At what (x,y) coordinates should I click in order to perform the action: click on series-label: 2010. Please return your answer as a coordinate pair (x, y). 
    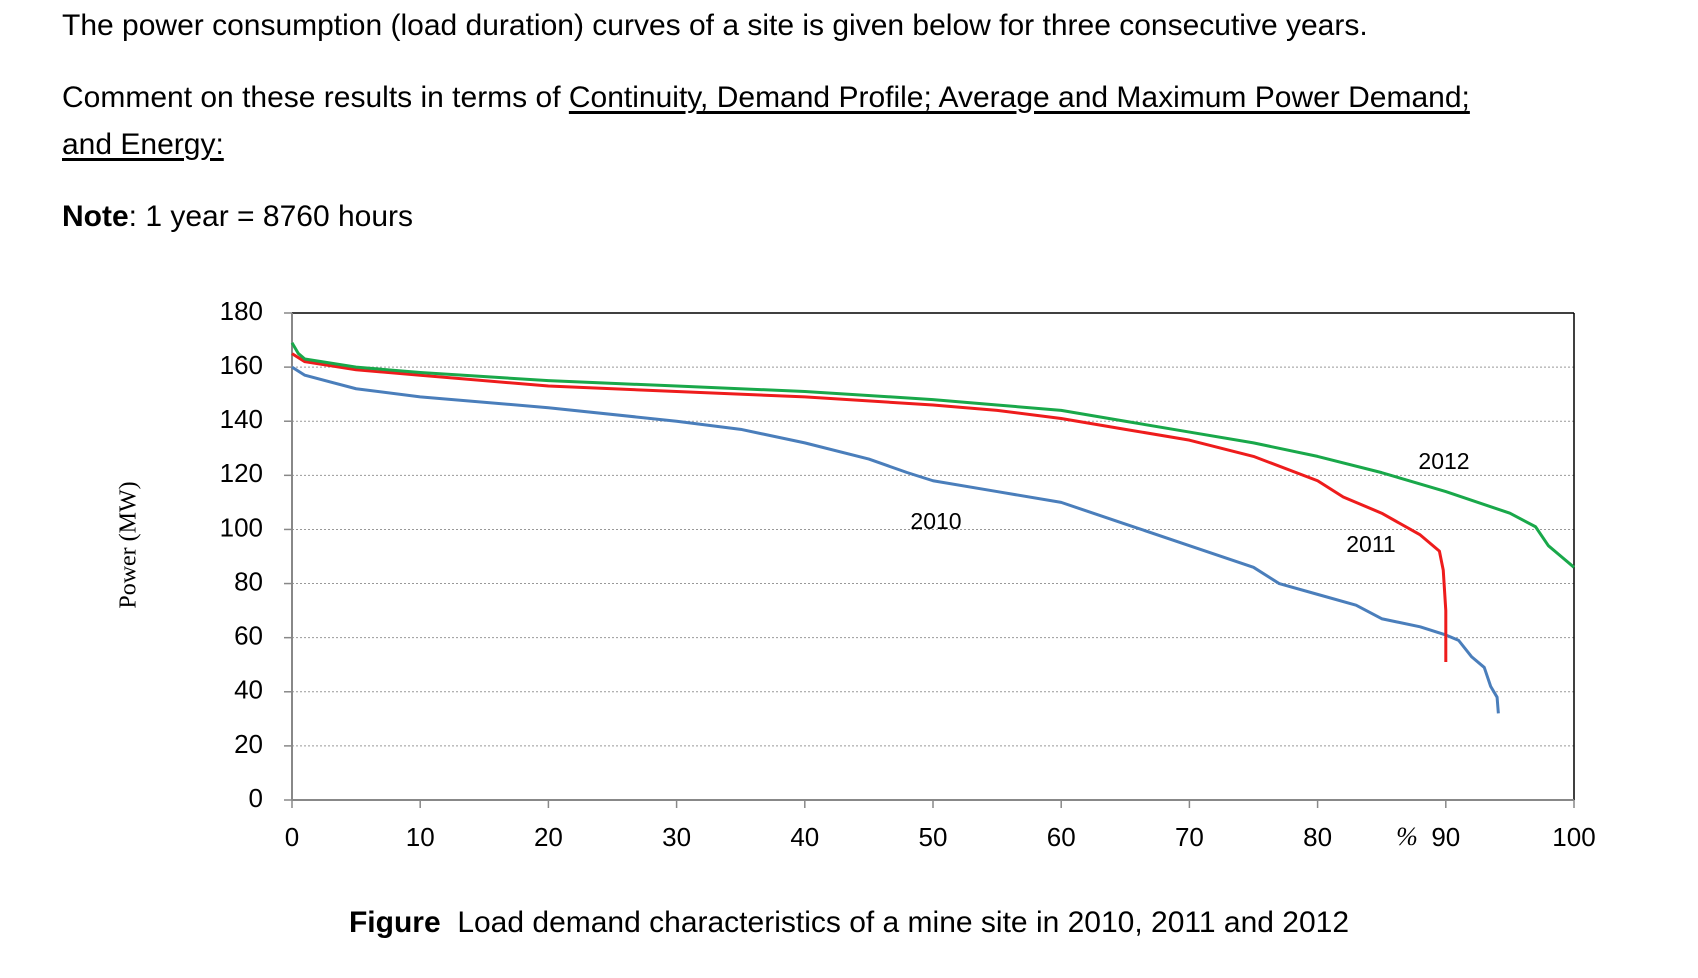
    Looking at the image, I should click on (935, 521).